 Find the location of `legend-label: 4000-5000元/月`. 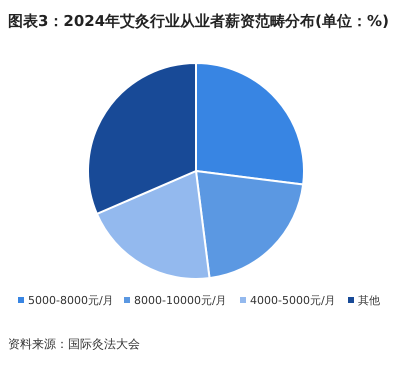

legend-label: 4000-5000元/月 is located at coordinates (293, 300).